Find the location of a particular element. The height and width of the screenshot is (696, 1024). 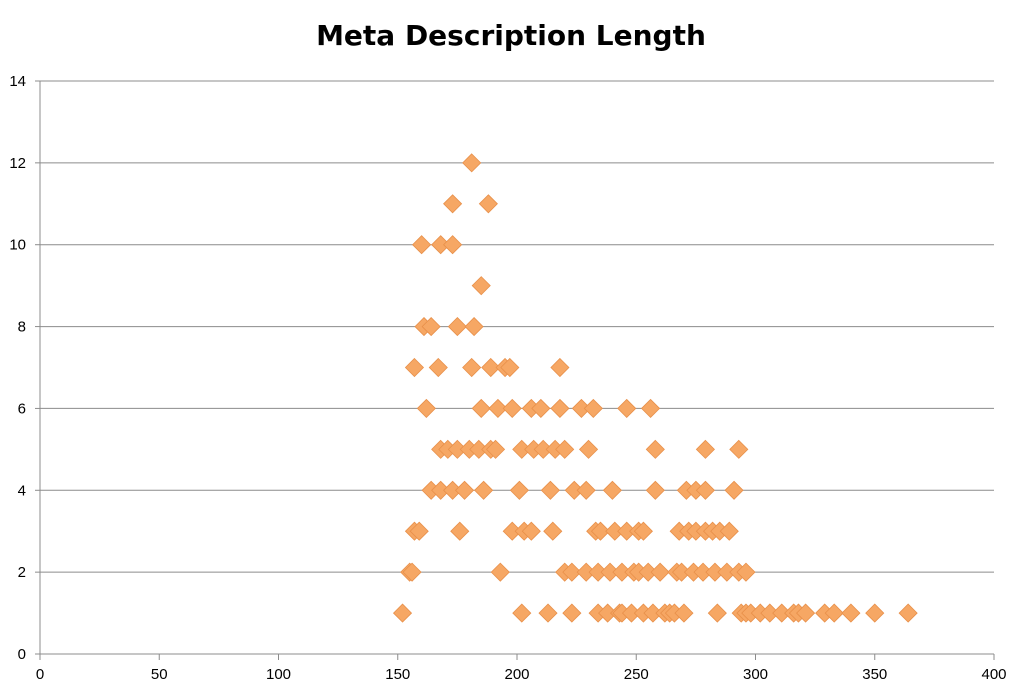

chart-title: Meta Description Length is located at coordinates (511, 35).